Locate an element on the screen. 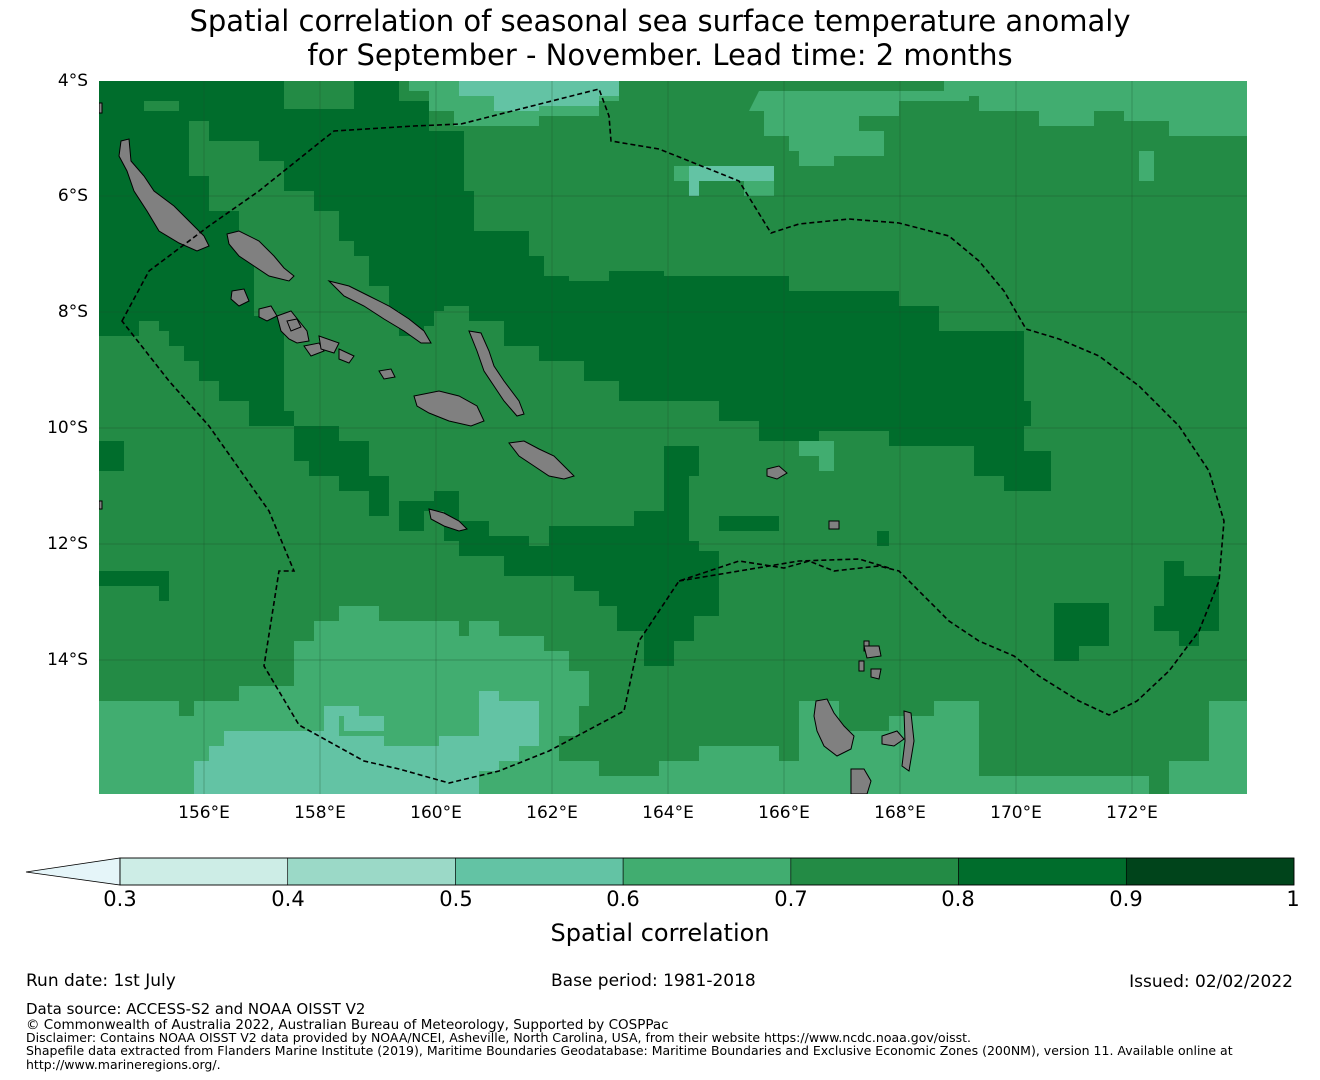 The image size is (1320, 1080). issued-date: Issued: 02/02/2022 is located at coordinates (1211, 982).